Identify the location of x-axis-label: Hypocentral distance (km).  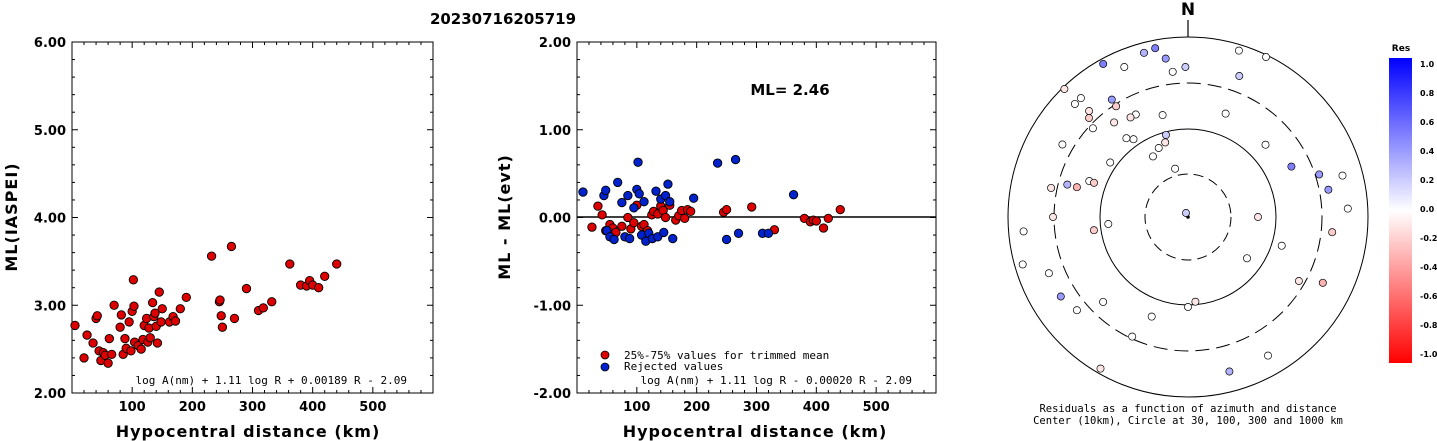
(755, 431).